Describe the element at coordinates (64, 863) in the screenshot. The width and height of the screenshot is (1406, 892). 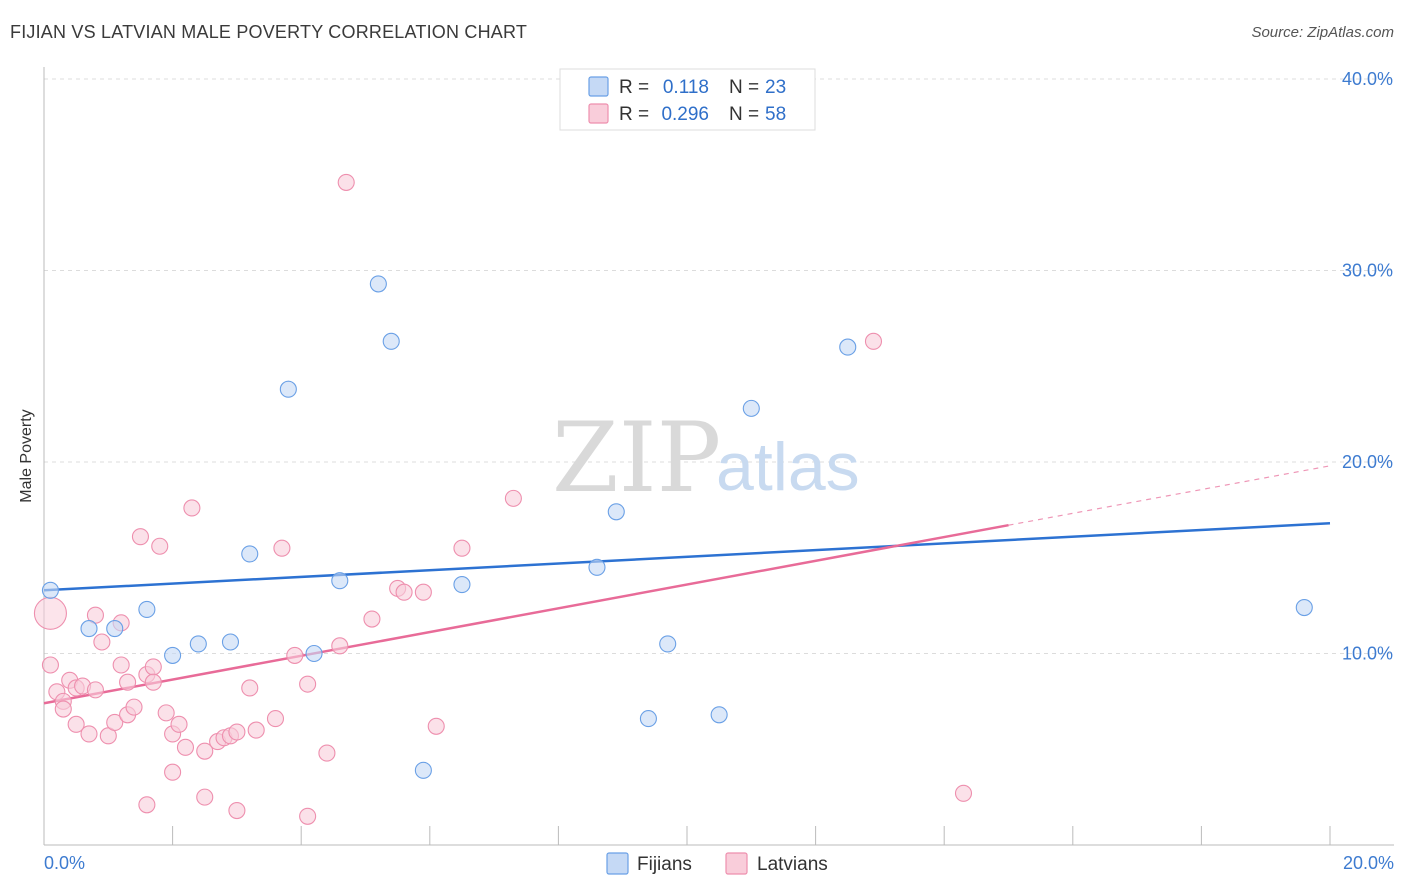
I see `x-tick-min: 0.0%` at that location.